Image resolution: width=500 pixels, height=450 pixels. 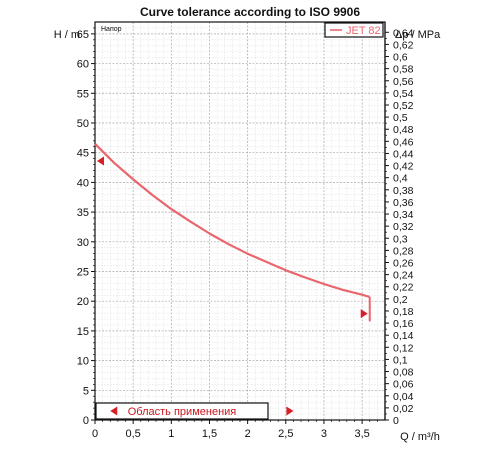 What do you see at coordinates (400, 179) in the screenshot?
I see `y2-tick-label: 0,4` at bounding box center [400, 179].